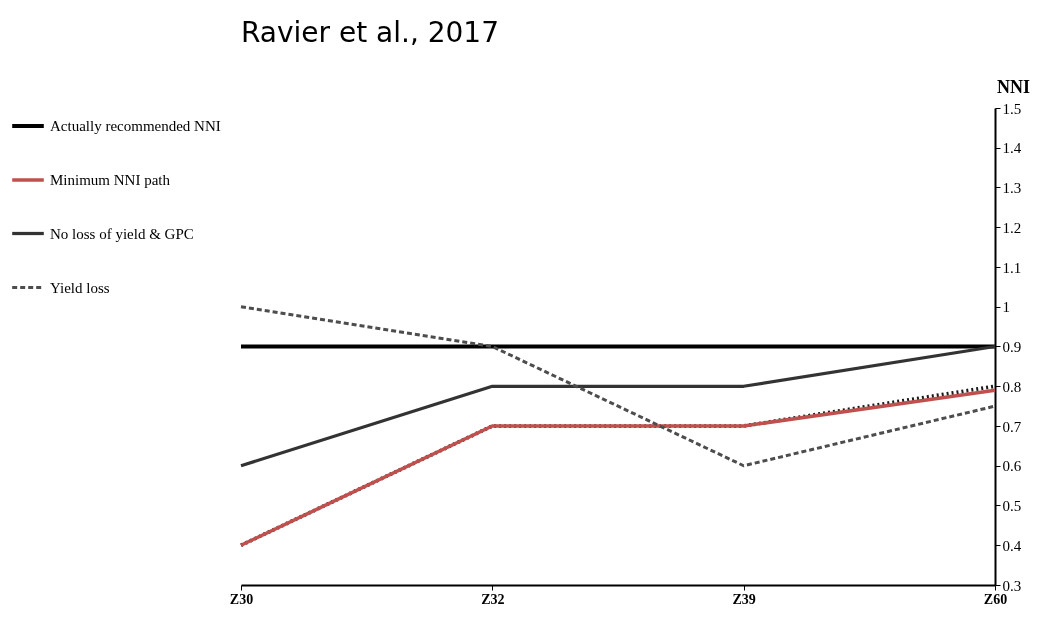  I want to click on chart-title: Ravier et al., 2017, so click(370, 32).